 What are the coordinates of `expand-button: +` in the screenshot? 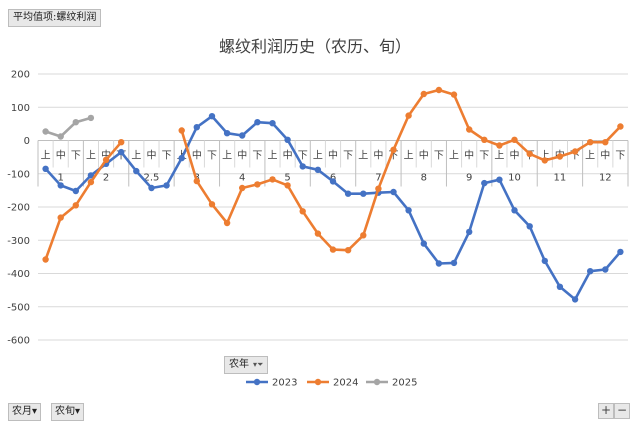 It's located at (606, 411).